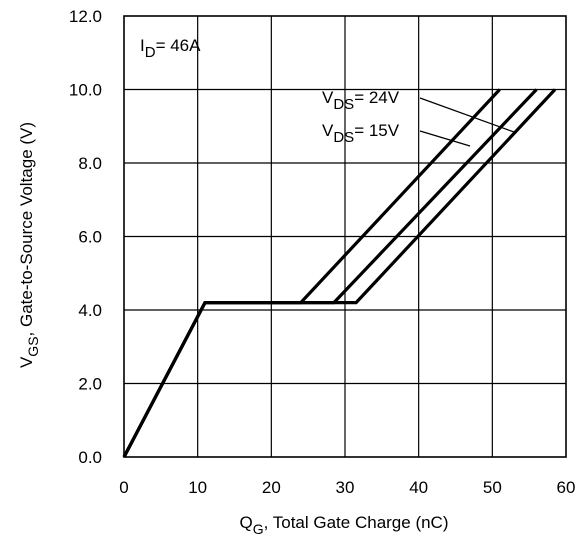 The image size is (587, 539). What do you see at coordinates (170, 48) in the screenshot?
I see `annotation-id: ID= 46A` at bounding box center [170, 48].